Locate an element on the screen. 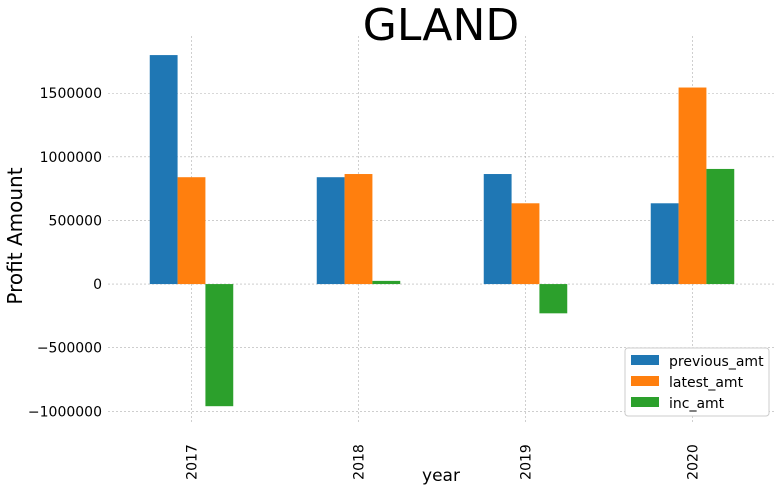 The image size is (783, 489). x-tick-label: 2017 is located at coordinates (193, 462).